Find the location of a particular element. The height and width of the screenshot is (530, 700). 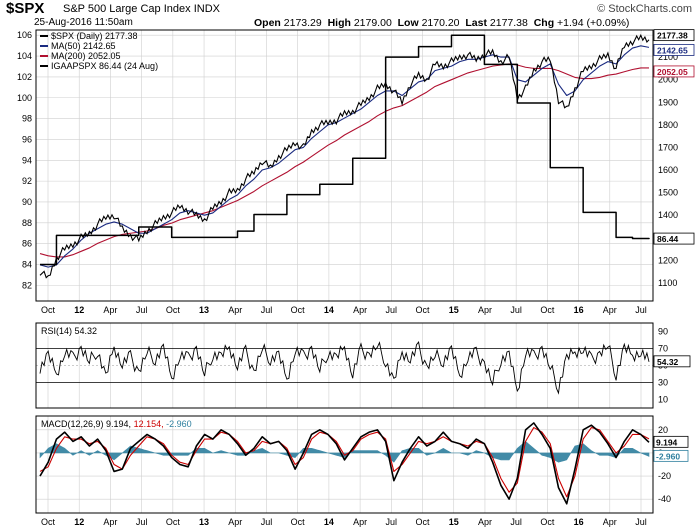

rsi-legend-bg is located at coordinates (72, 330).